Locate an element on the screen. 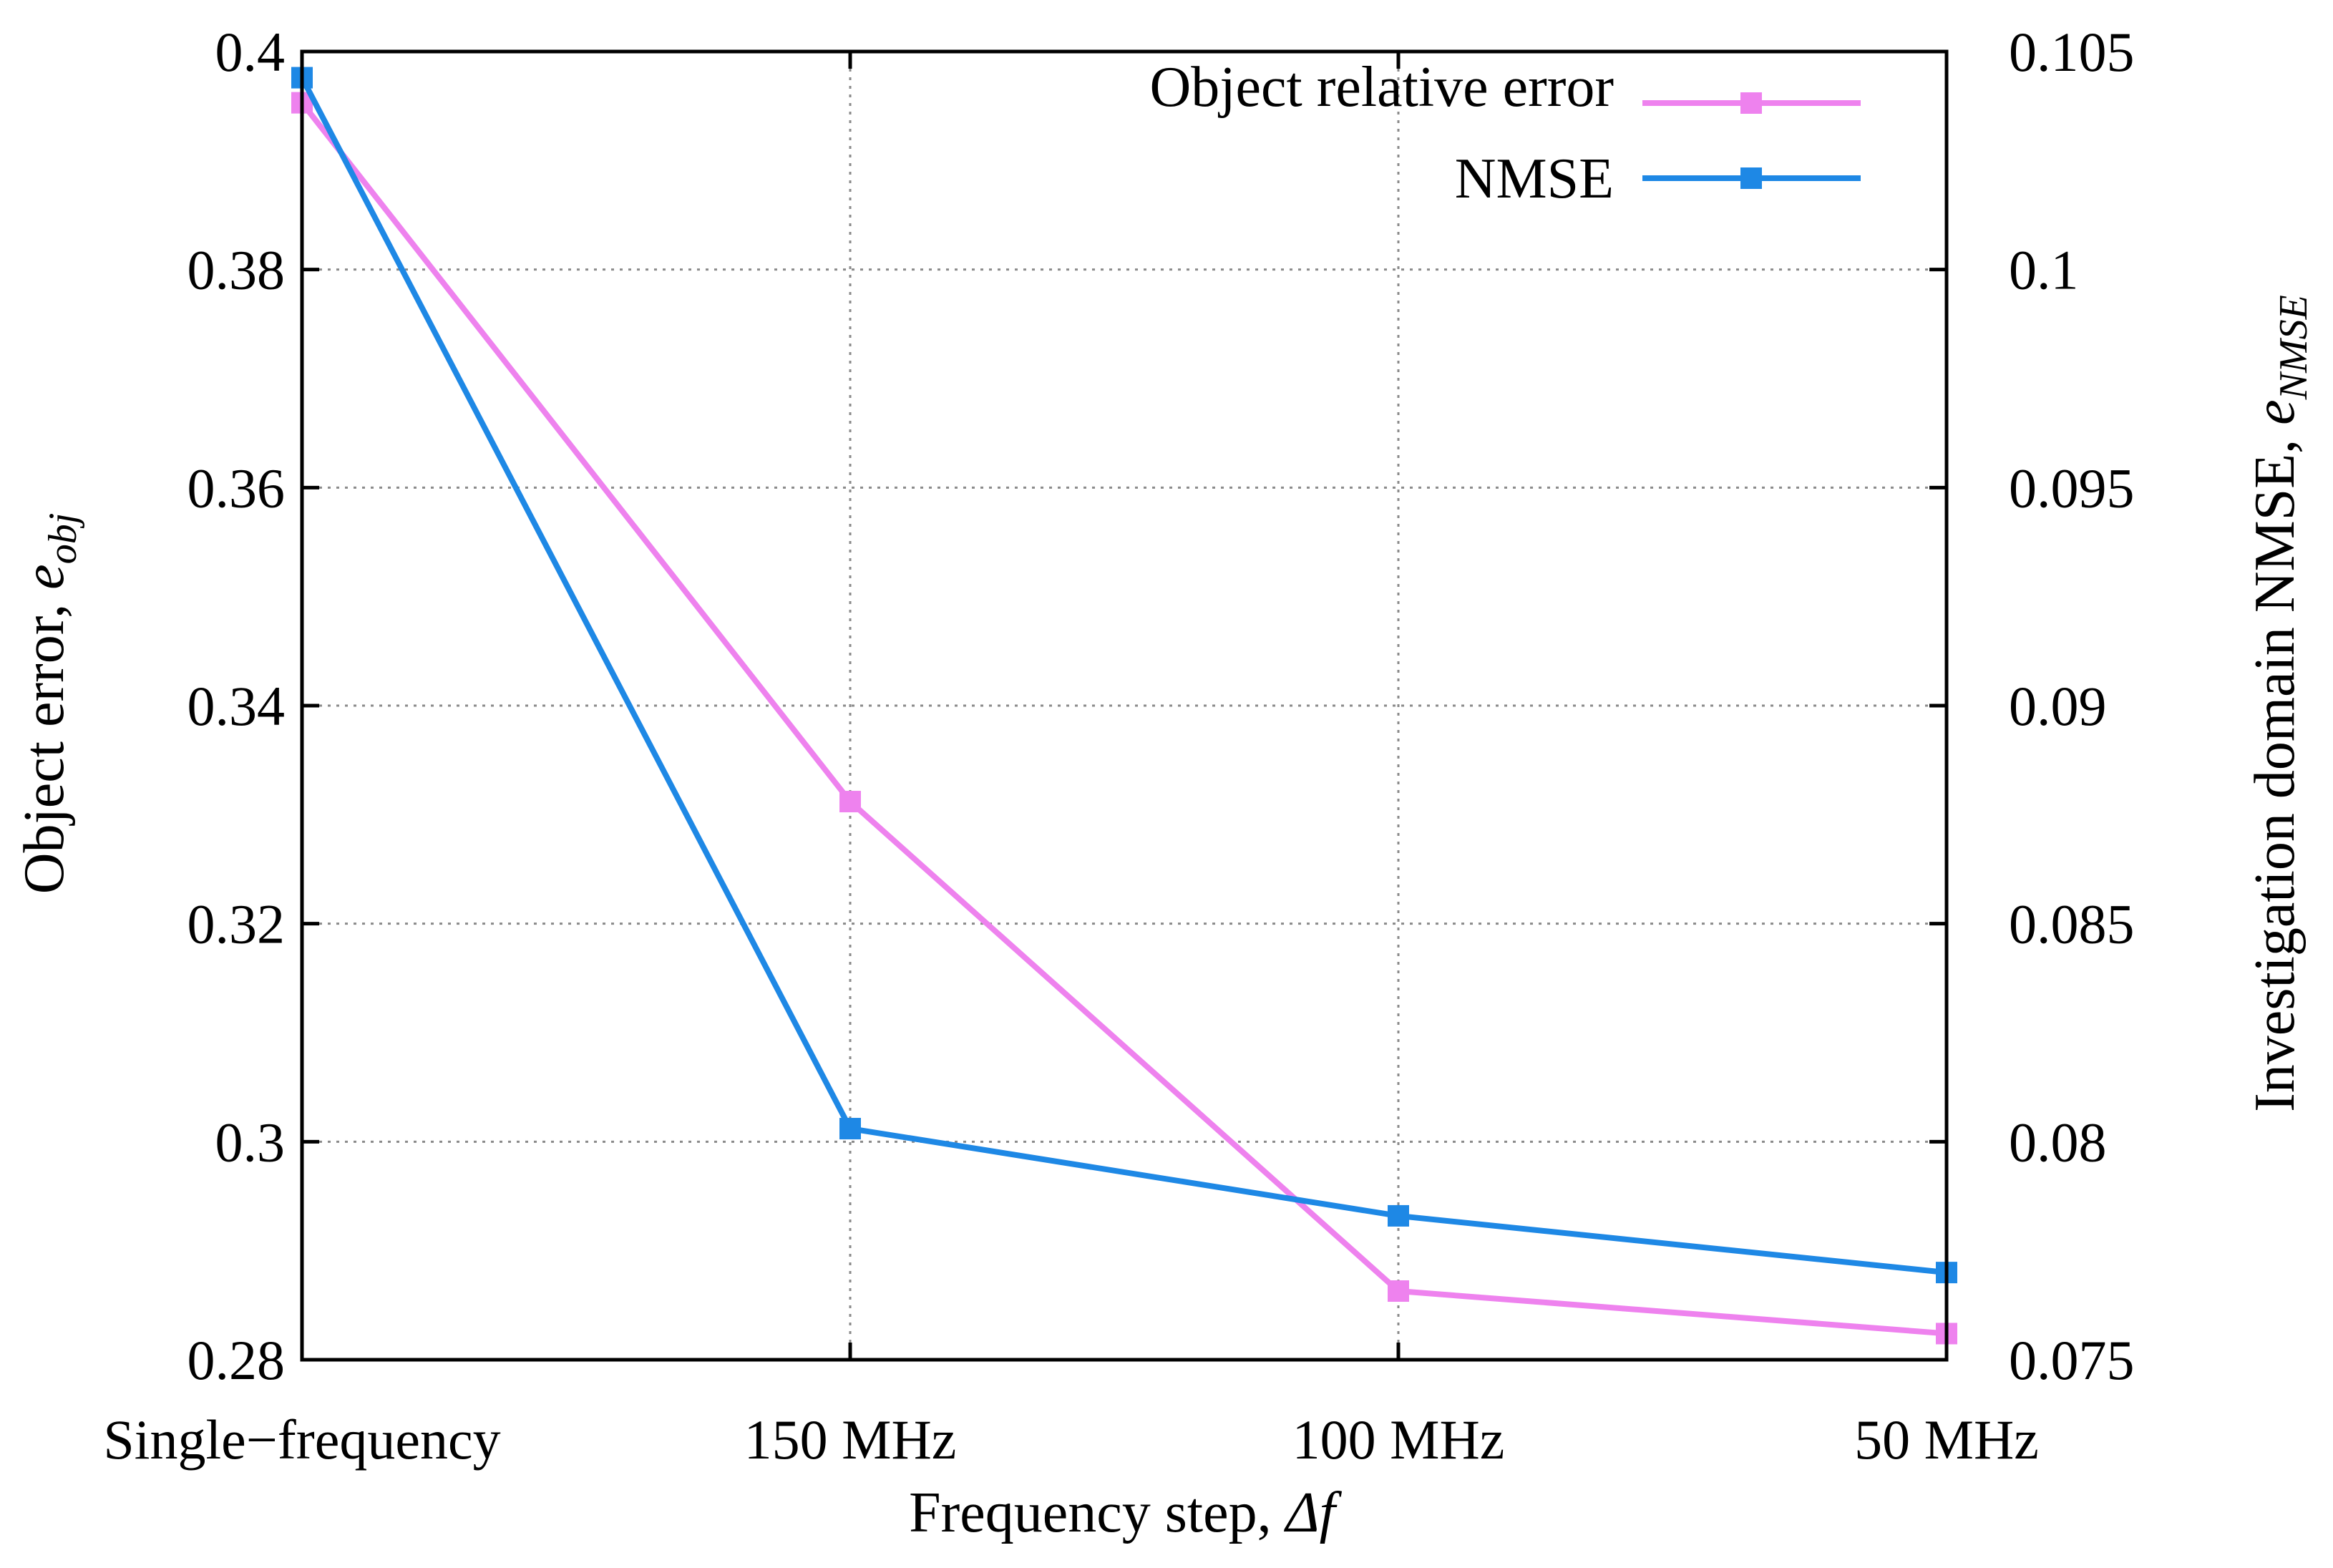 The image size is (2333, 1568). y-left-tick-label: 0.28 is located at coordinates (236, 1360).